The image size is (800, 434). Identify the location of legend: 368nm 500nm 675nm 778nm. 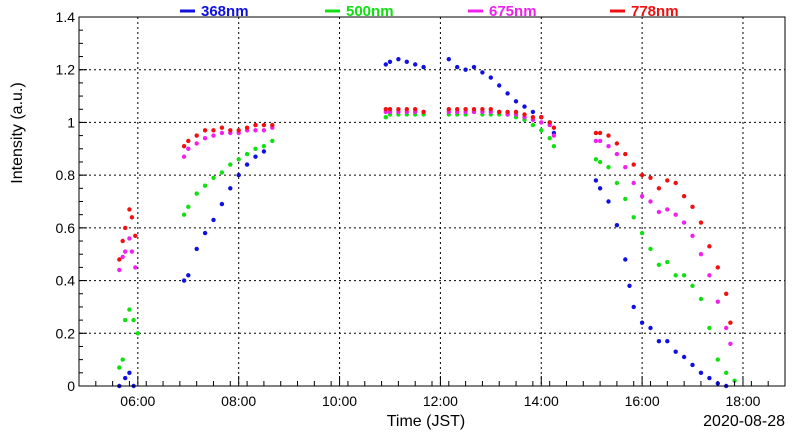
(429, 11).